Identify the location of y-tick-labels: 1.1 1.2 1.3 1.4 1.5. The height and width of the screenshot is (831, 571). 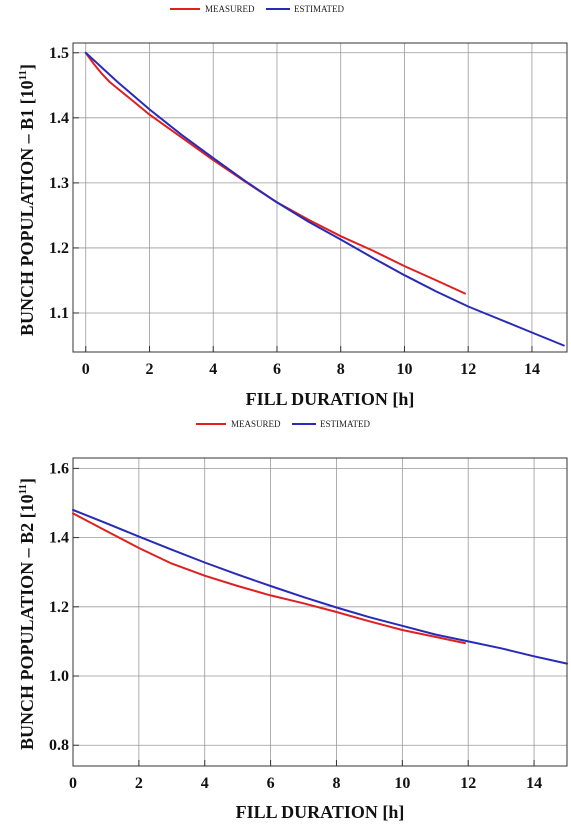
(59, 183).